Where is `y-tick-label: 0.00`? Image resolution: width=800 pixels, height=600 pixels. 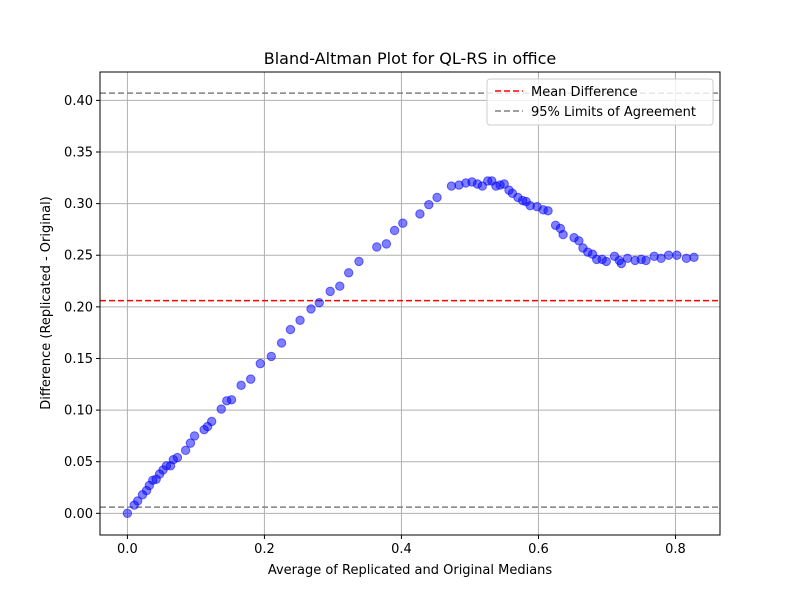 y-tick-label: 0.00 is located at coordinates (78, 514).